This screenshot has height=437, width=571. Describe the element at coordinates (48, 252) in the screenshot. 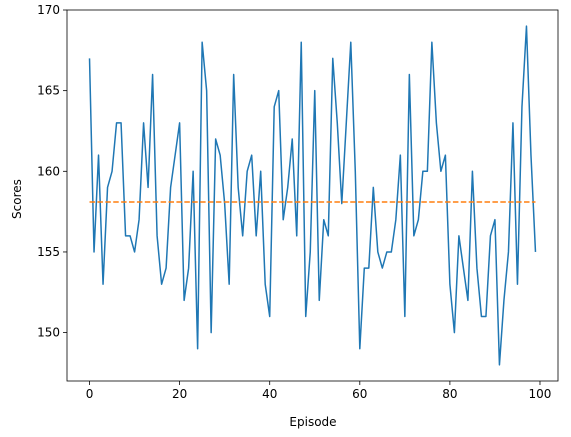

I see `y-tick-label: 155` at that location.